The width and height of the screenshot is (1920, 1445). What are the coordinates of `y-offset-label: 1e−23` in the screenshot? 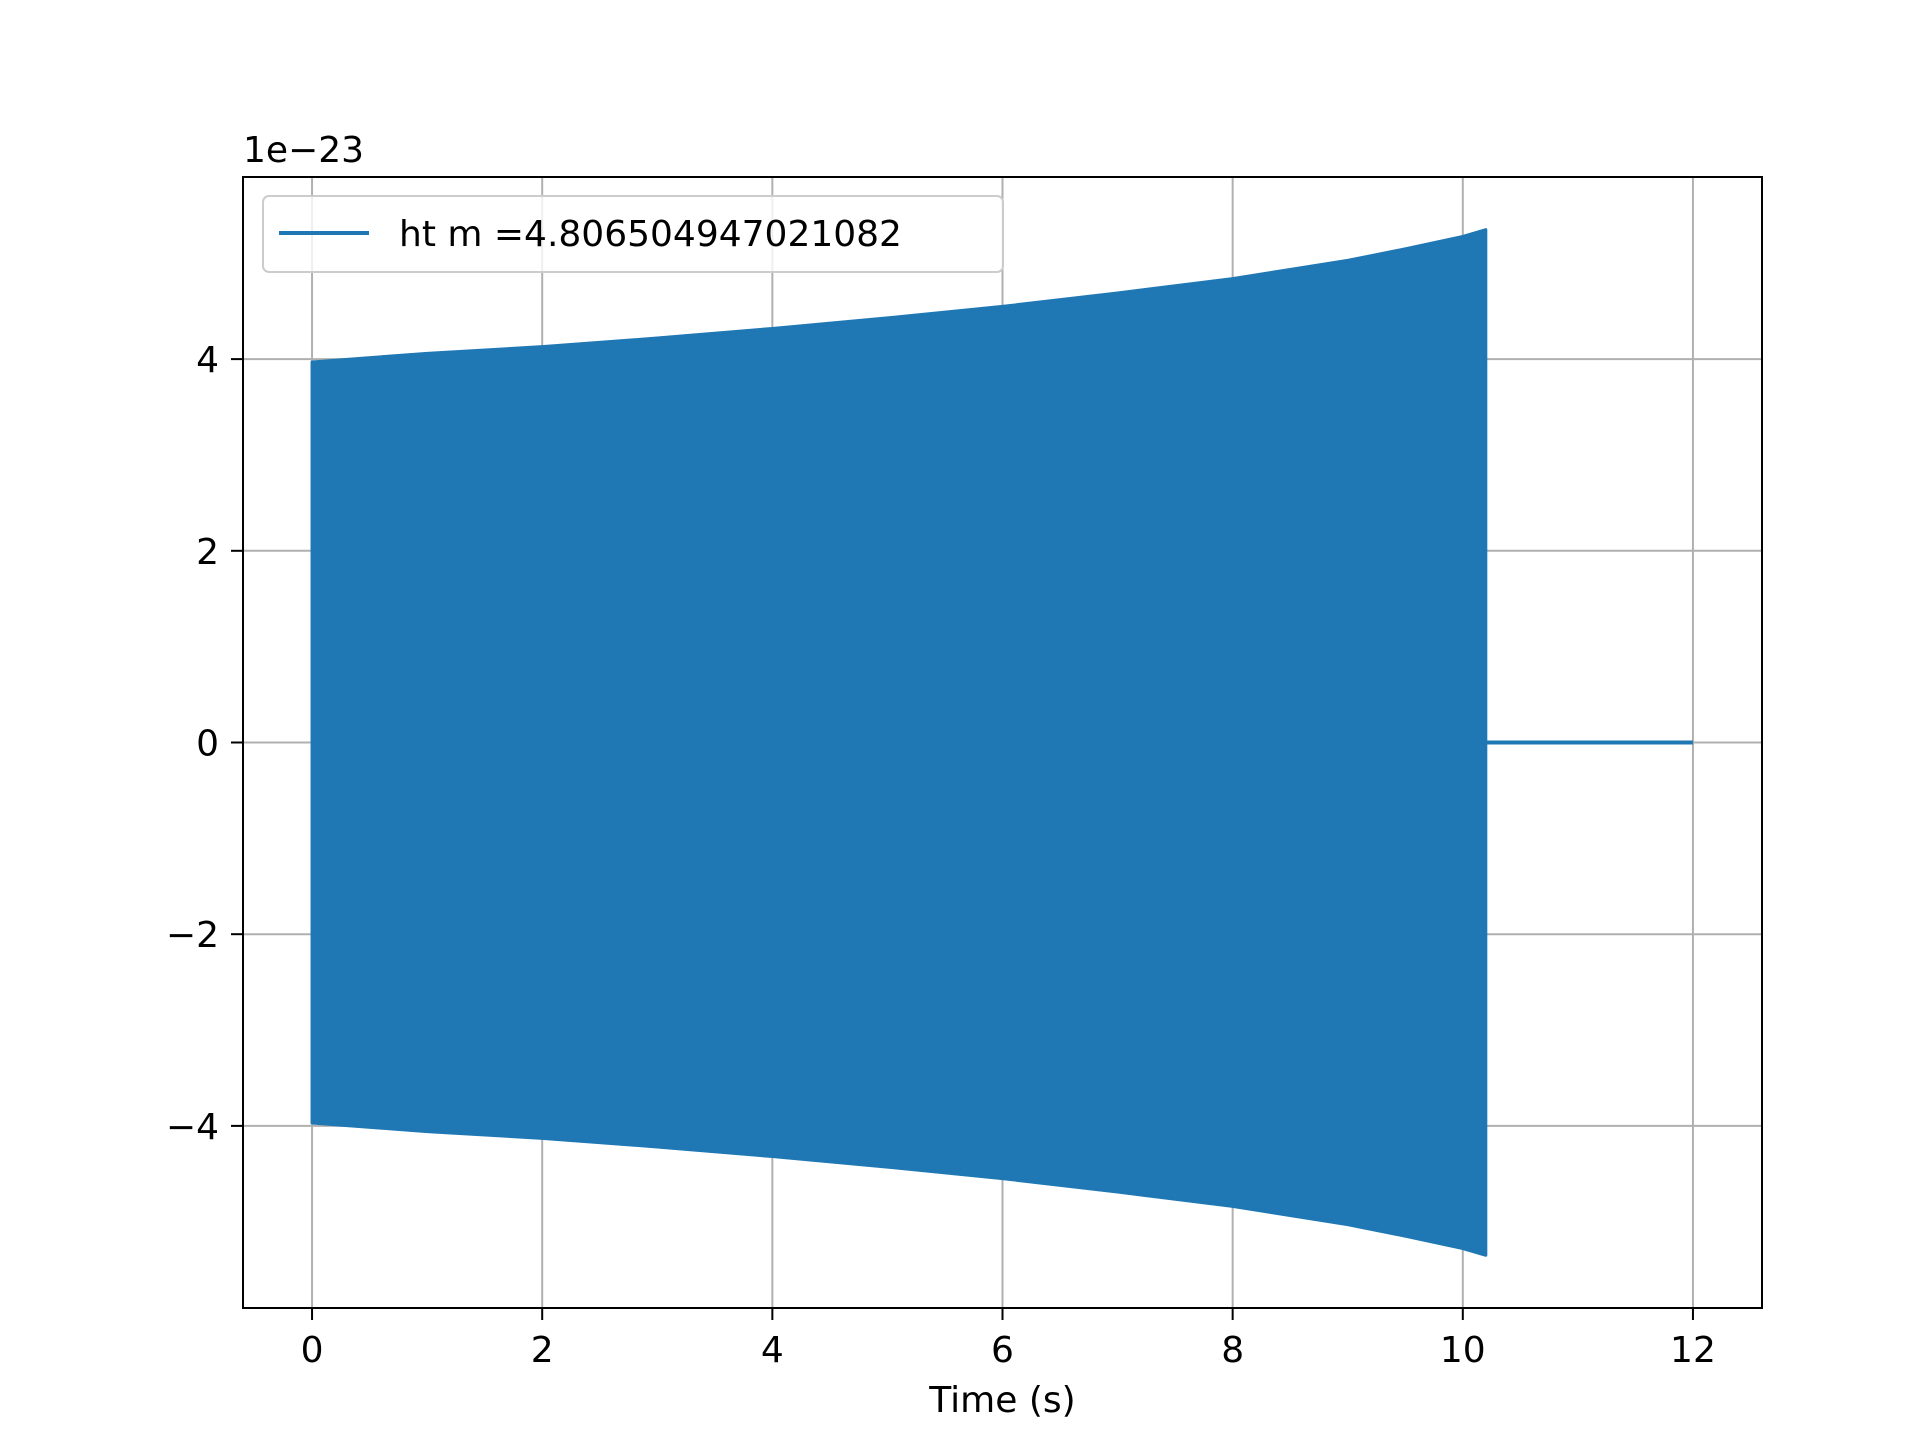 It's located at (303, 150).